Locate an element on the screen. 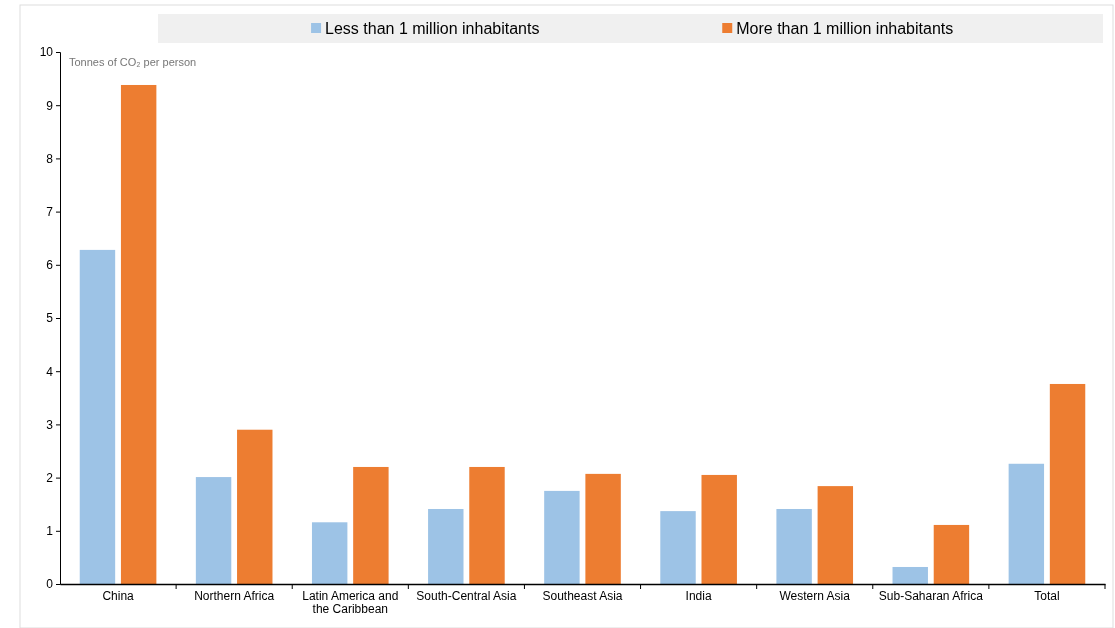 The width and height of the screenshot is (1115, 628). y-tick-label: 10 is located at coordinates (46, 52).